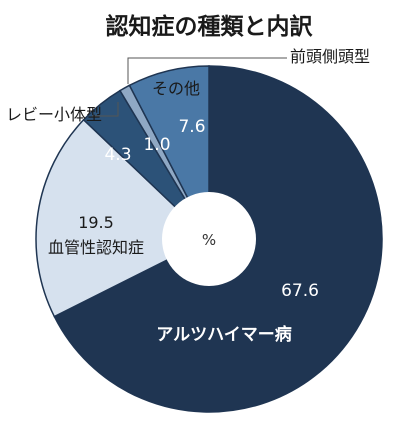 The height and width of the screenshot is (423, 418). Describe the element at coordinates (54, 114) in the screenshot. I see `slice-label-lewy: レビー小体型` at that location.